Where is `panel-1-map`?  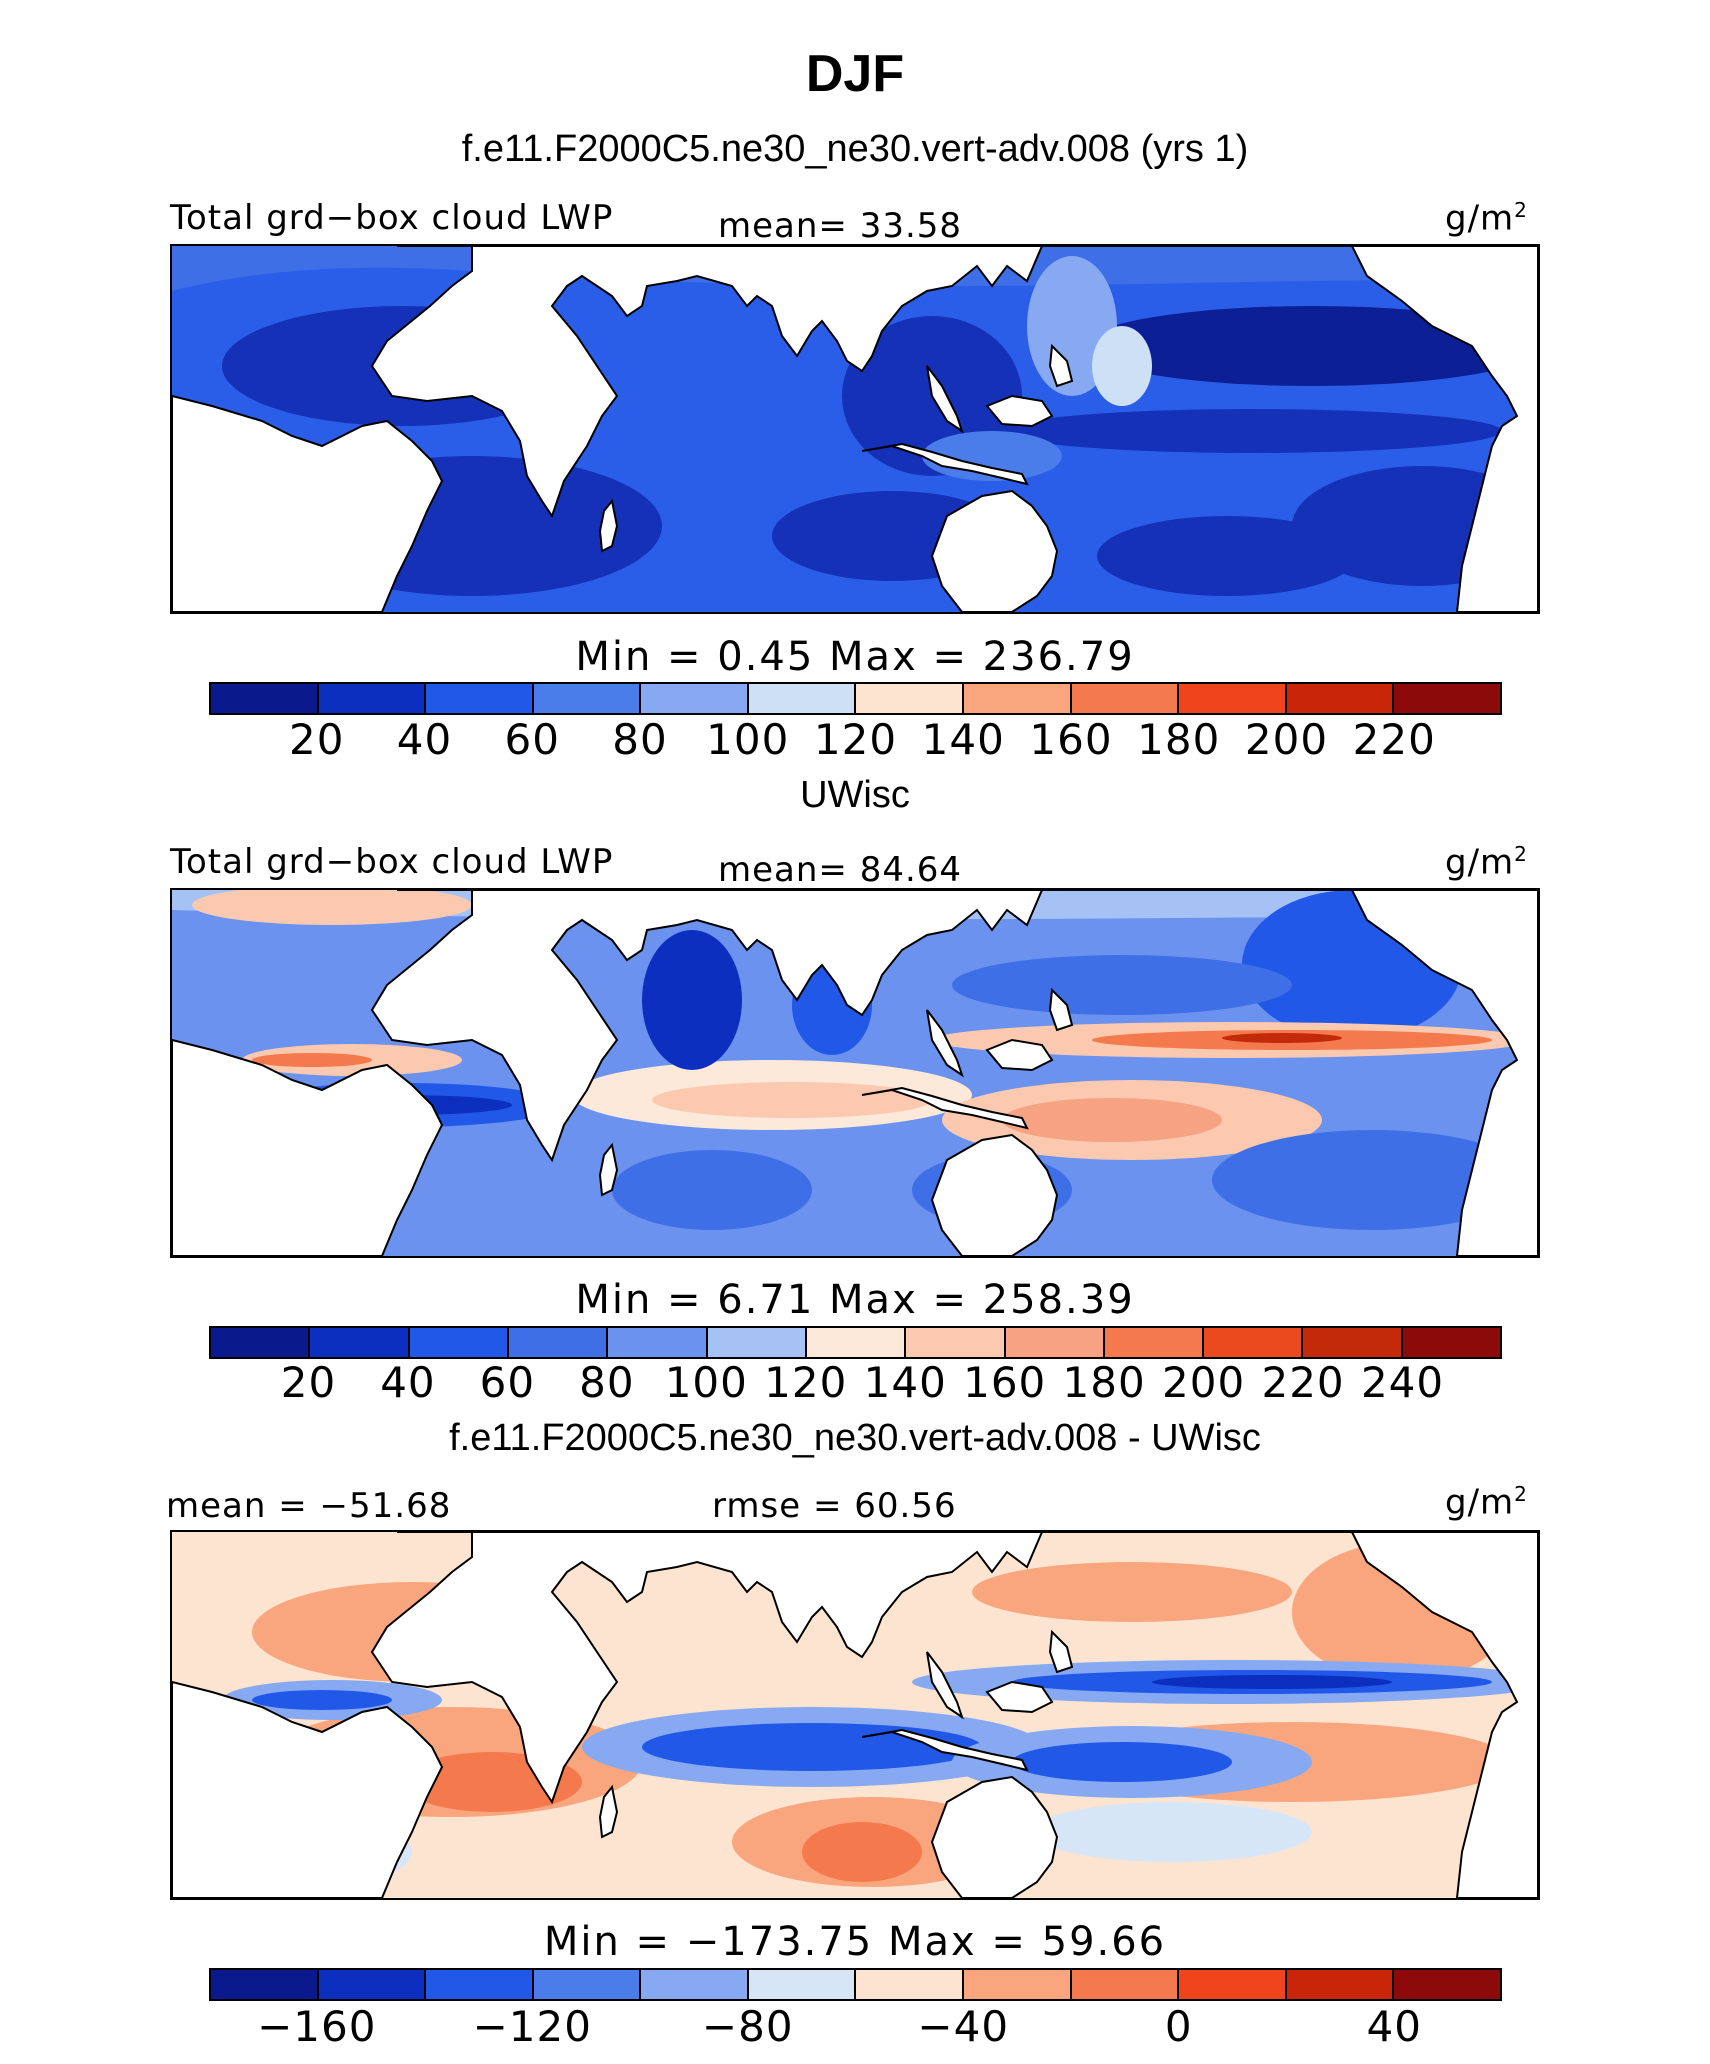
panel-1-map is located at coordinates (855, 429).